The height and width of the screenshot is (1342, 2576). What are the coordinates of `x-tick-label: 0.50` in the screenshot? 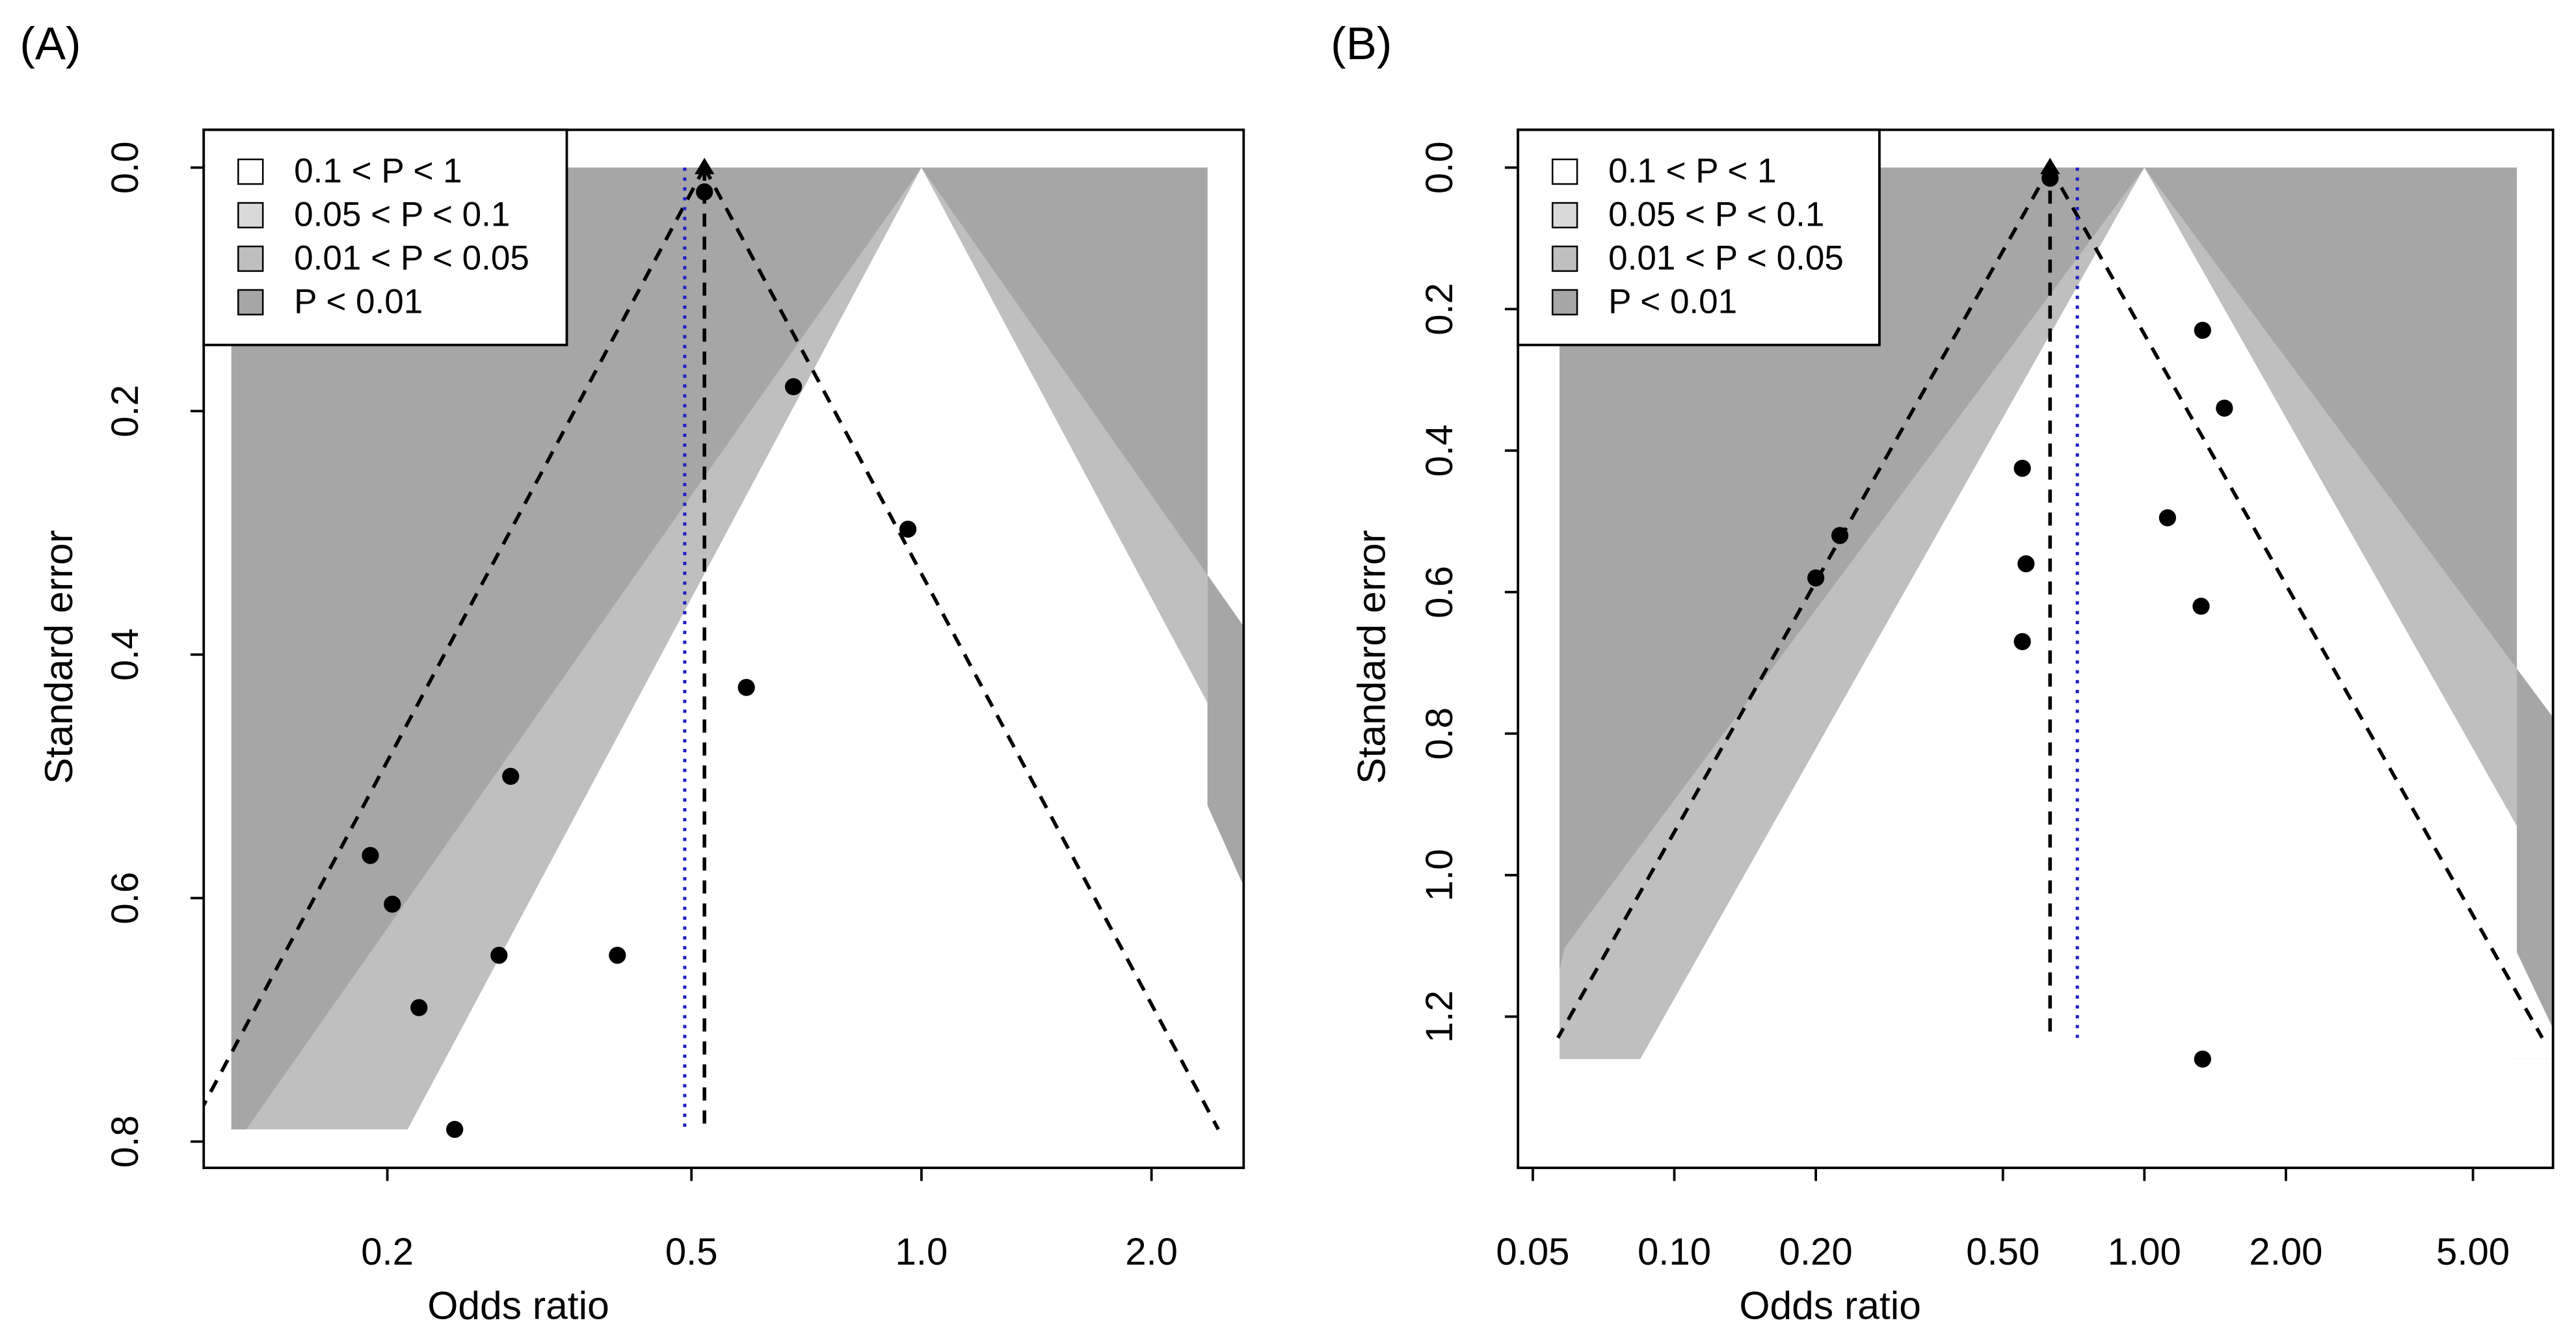 It's located at (2002, 1252).